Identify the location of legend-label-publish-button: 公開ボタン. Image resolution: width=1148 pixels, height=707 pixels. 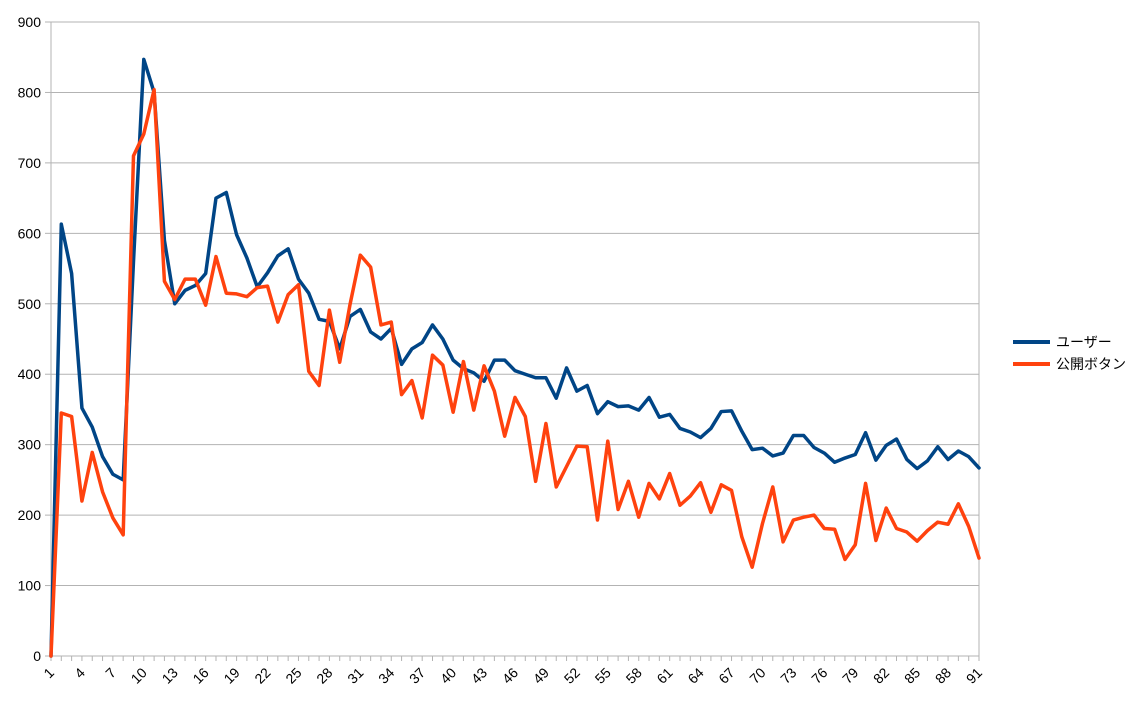
(1091, 365).